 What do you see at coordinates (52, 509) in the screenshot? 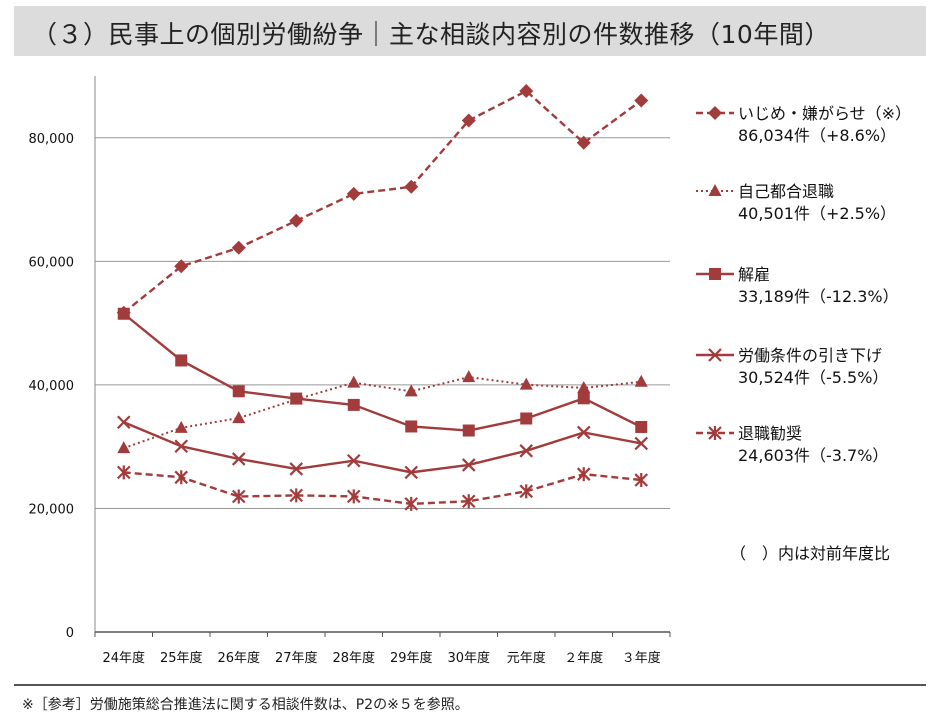
I see `y-tick-label: 20,000` at bounding box center [52, 509].